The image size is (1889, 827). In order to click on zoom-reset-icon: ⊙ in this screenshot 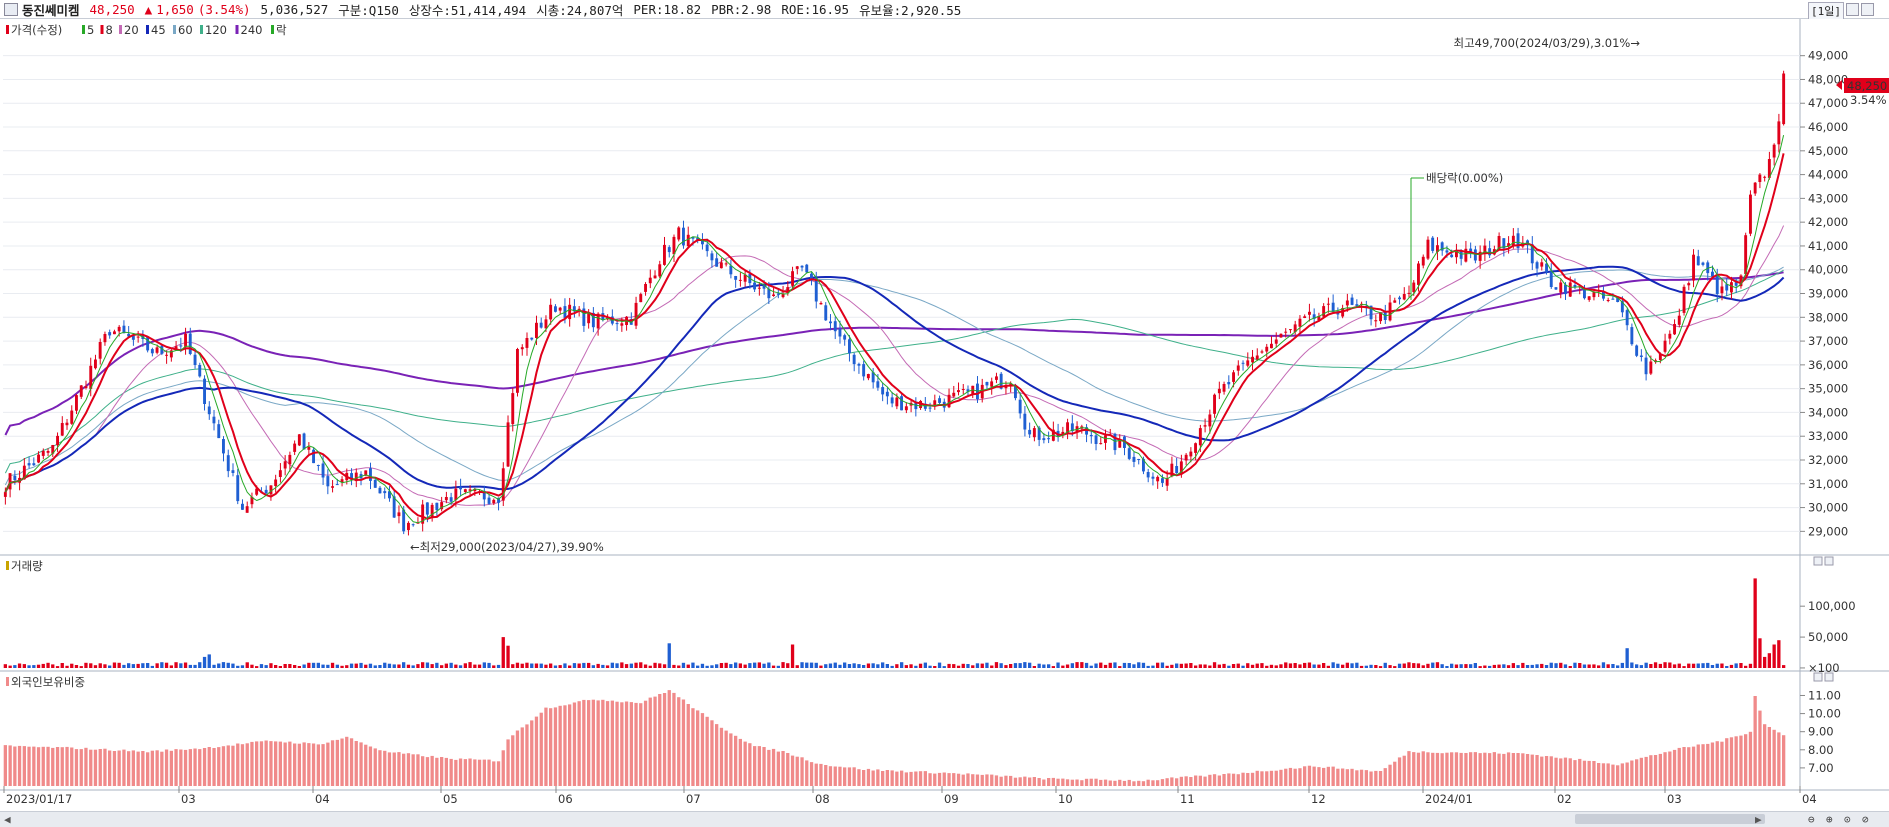, I will do `click(1847, 819)`.